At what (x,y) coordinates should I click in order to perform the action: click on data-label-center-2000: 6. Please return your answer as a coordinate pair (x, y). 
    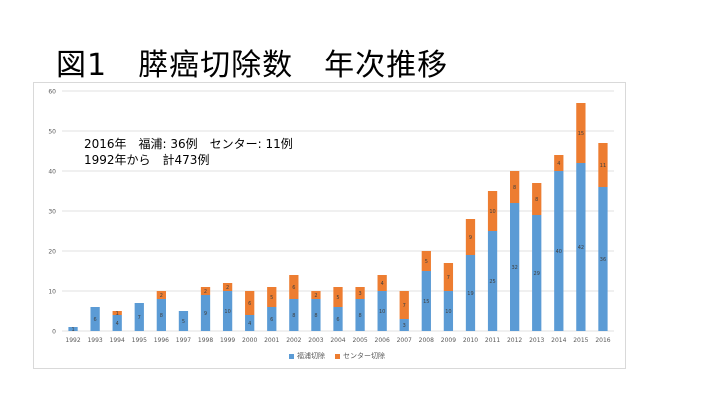
    Looking at the image, I should click on (249, 304).